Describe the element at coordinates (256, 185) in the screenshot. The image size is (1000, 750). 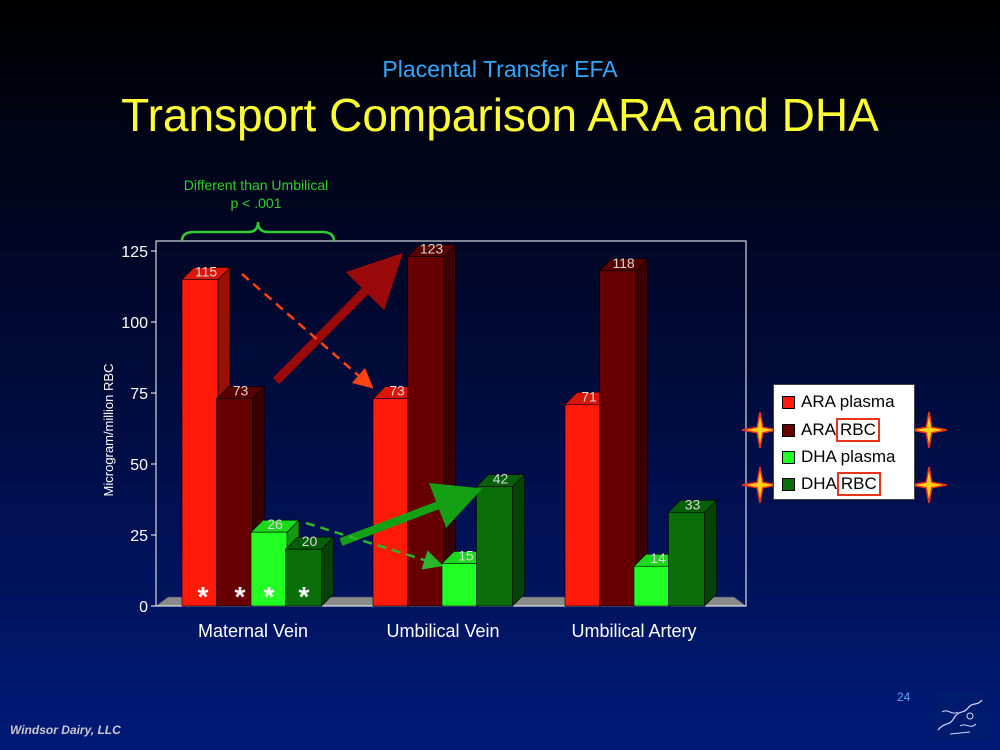
I see `brace-note-line1: Different than Umbilical` at that location.